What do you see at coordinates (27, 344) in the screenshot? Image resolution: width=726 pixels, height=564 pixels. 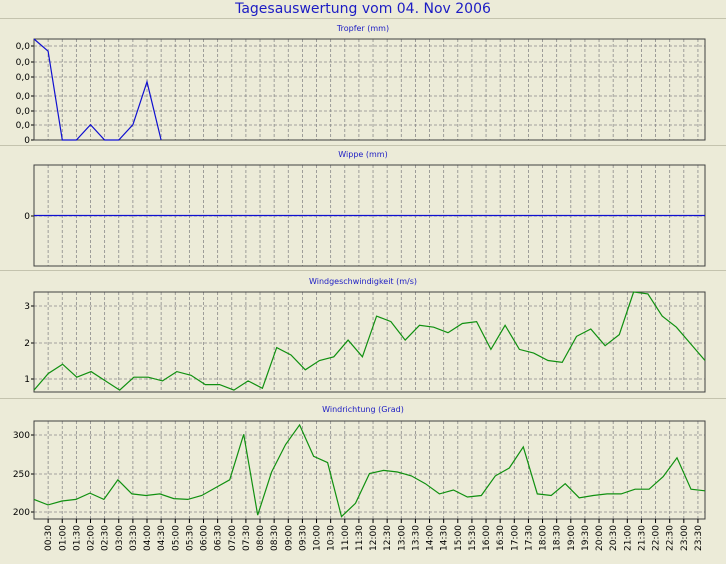 I see `y-tick-label: 2` at bounding box center [27, 344].